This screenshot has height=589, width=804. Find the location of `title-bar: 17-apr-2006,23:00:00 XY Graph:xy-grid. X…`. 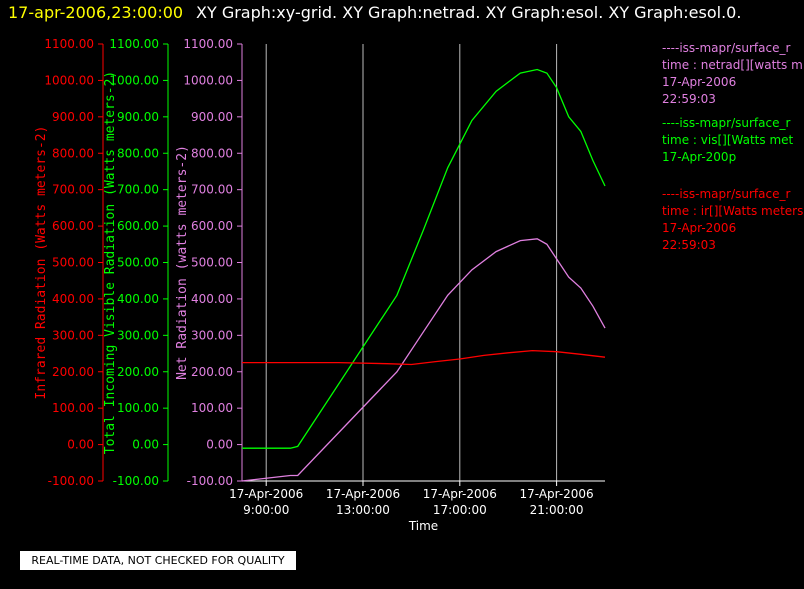

title-bar: 17-apr-2006,23:00:00 XY Graph:xy-grid. X… is located at coordinates (402, 14).